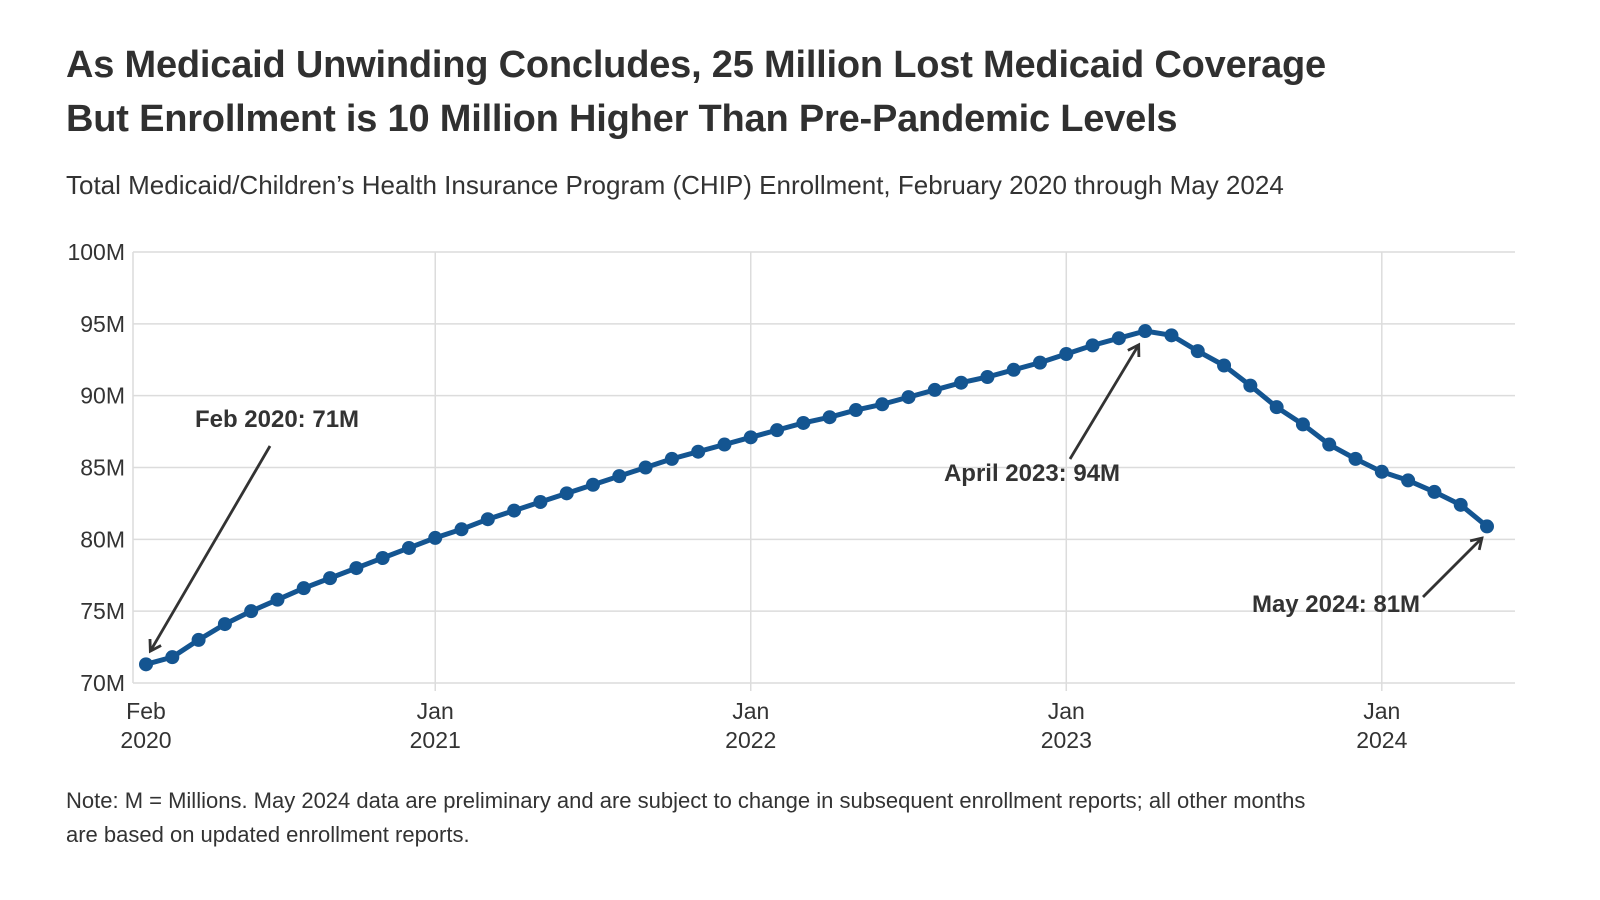 This screenshot has height=900, width=1600. I want to click on y-axis-tick-label: 95M, so click(102, 324).